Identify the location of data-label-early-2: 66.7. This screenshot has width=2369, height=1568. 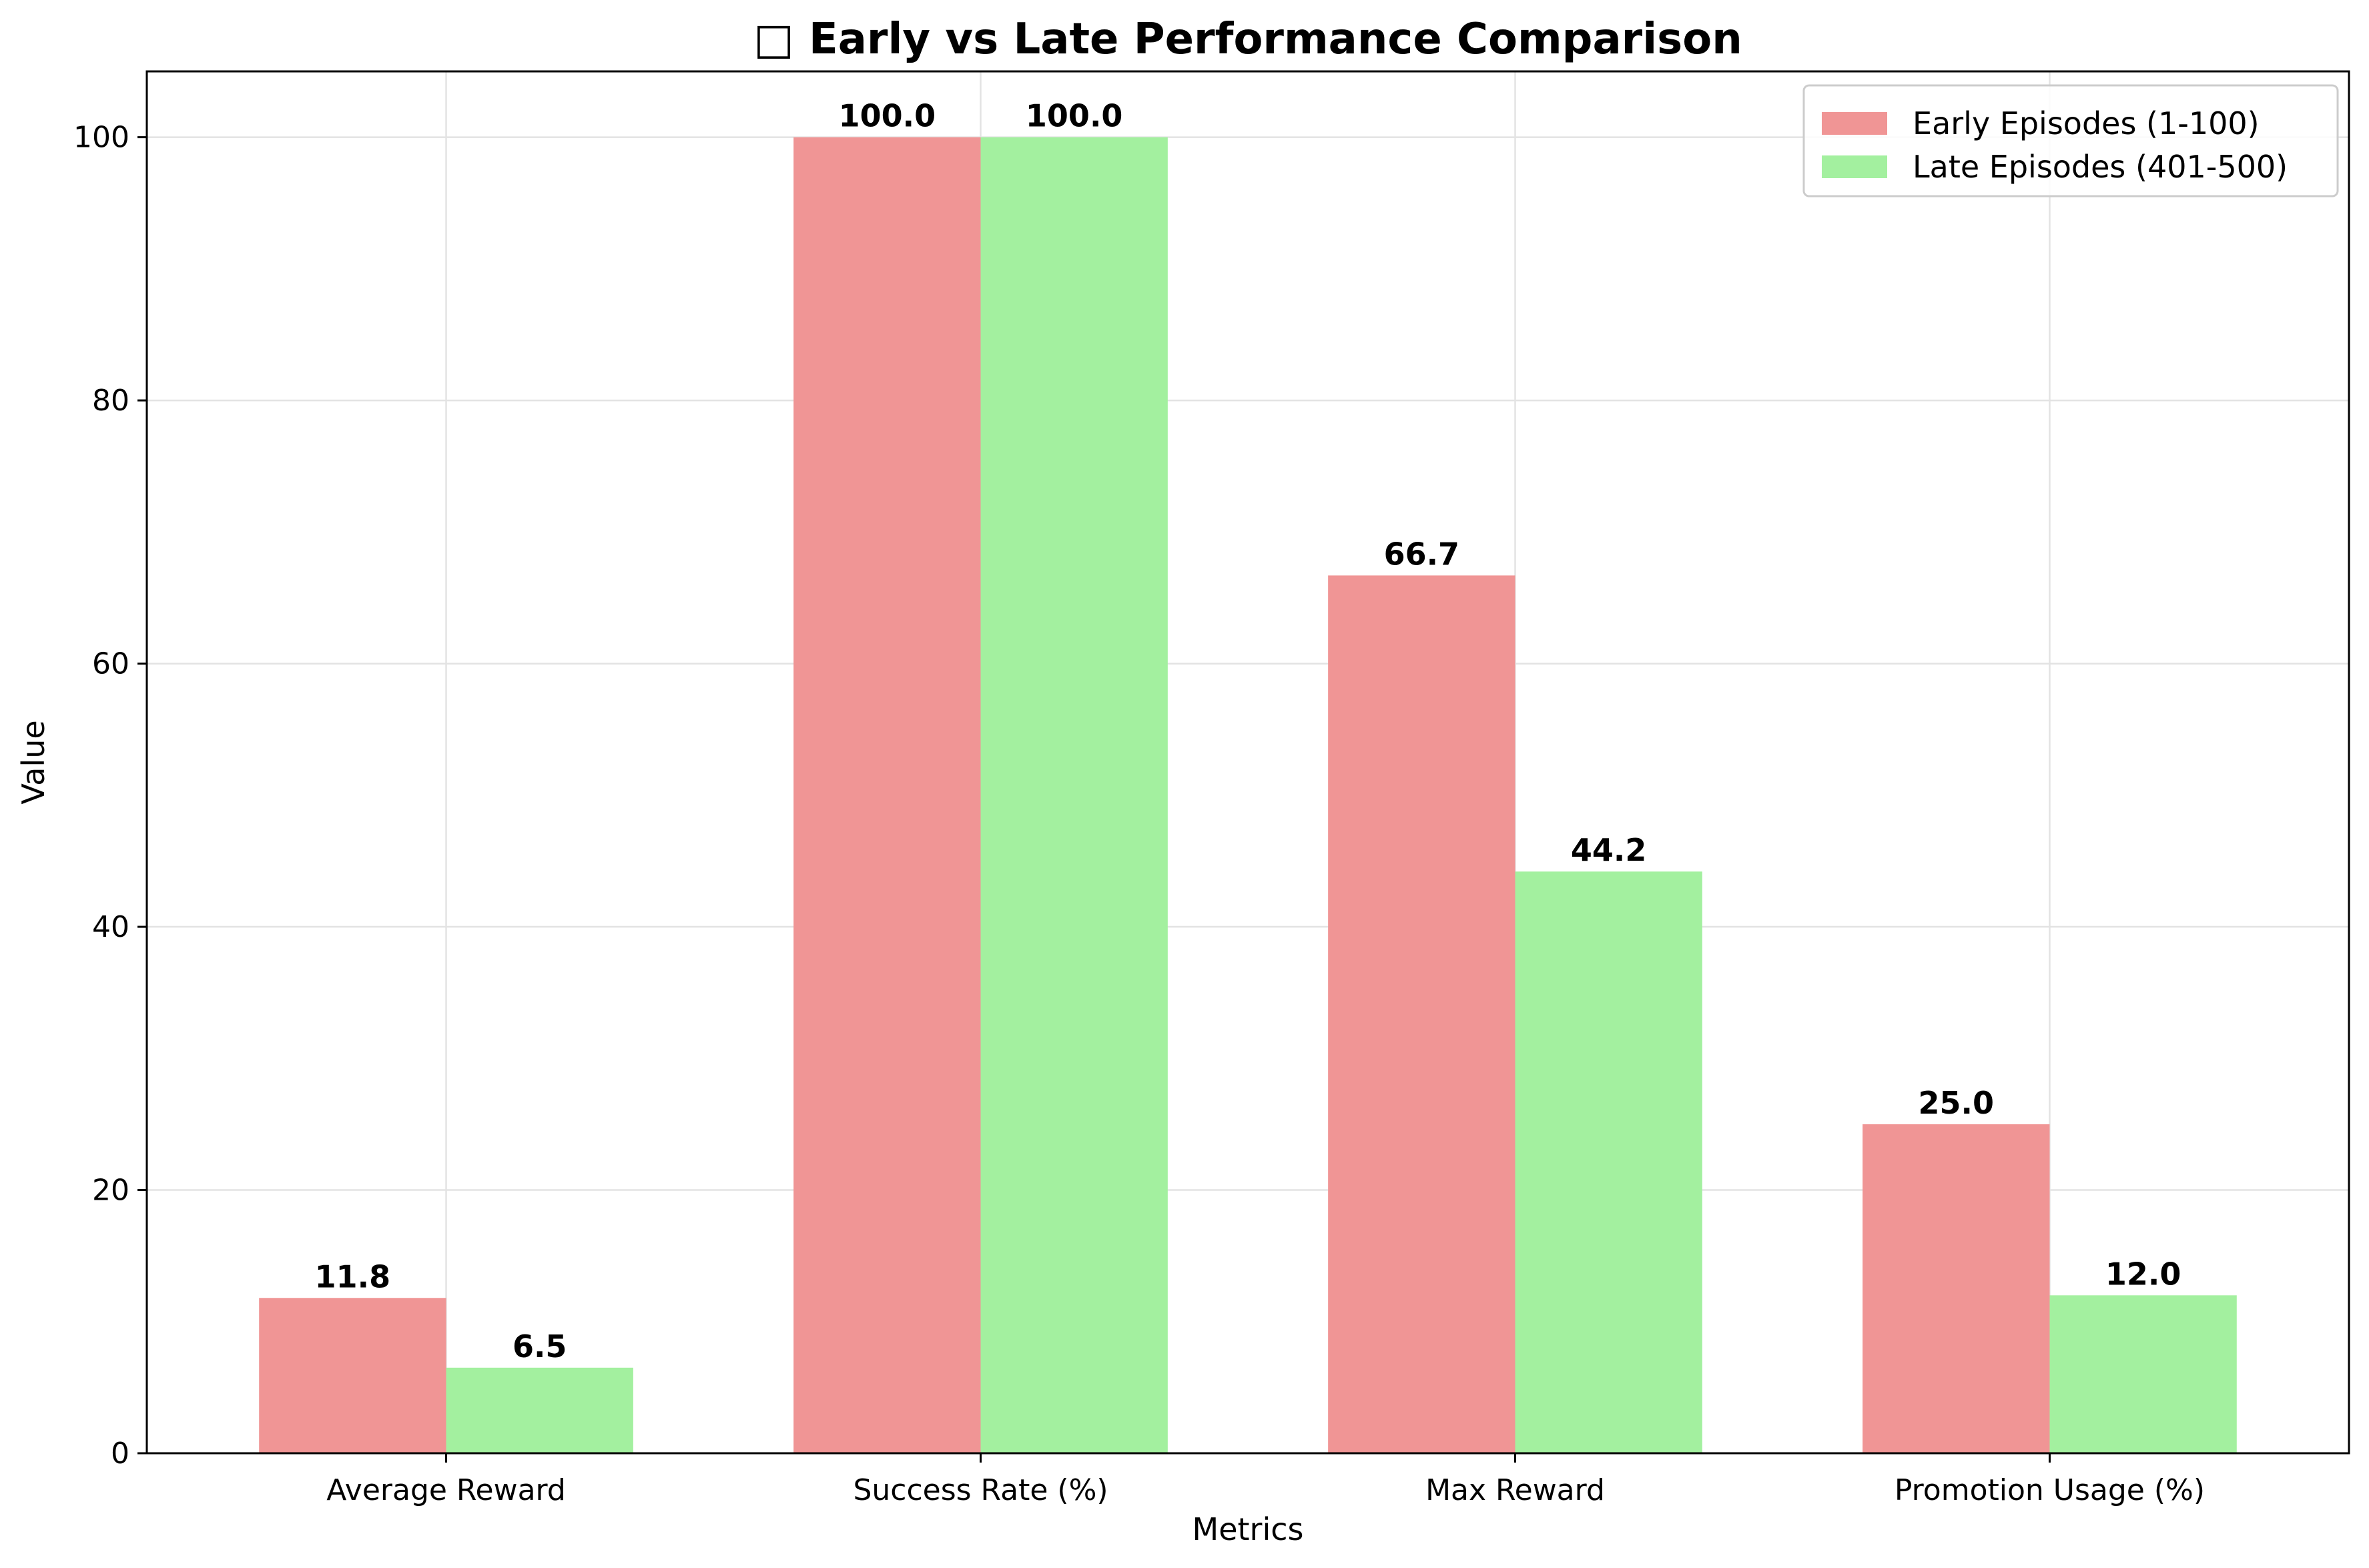
(1422, 554).